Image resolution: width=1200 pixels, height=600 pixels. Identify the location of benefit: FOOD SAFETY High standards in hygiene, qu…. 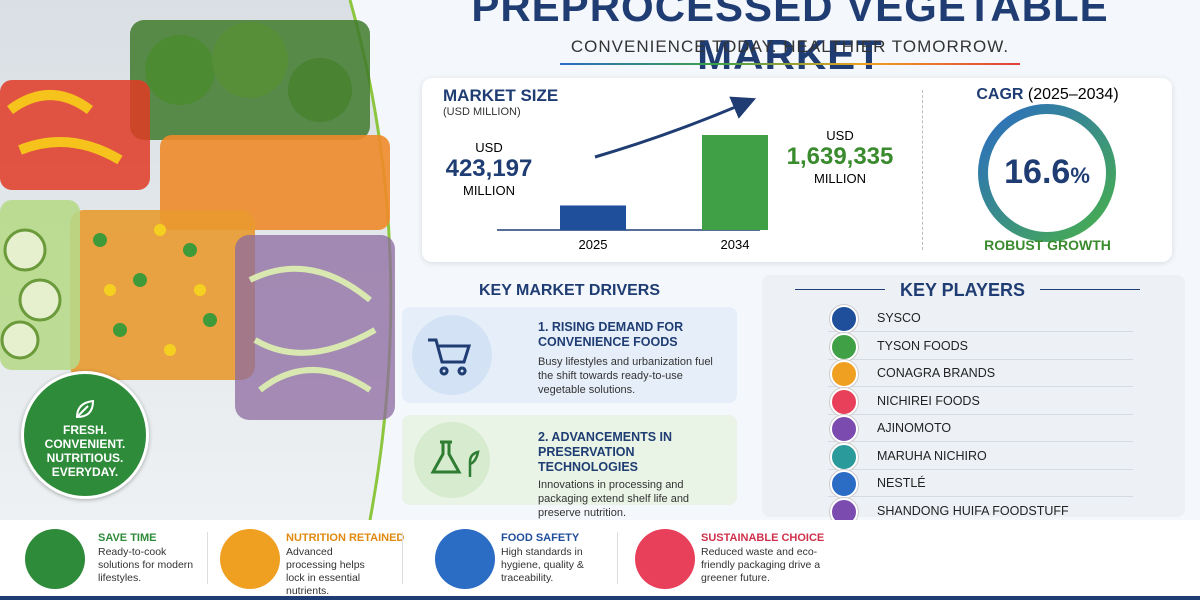
(535, 558).